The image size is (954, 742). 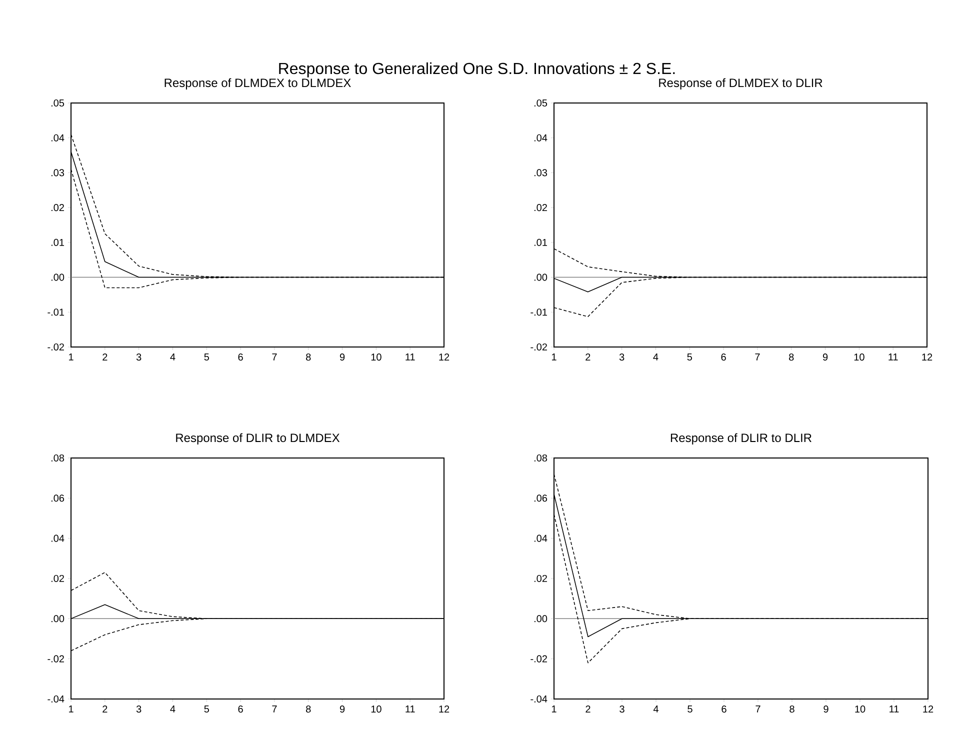 What do you see at coordinates (740, 84) in the screenshot?
I see `chart-title: Response of DLMDEX to DLIR` at bounding box center [740, 84].